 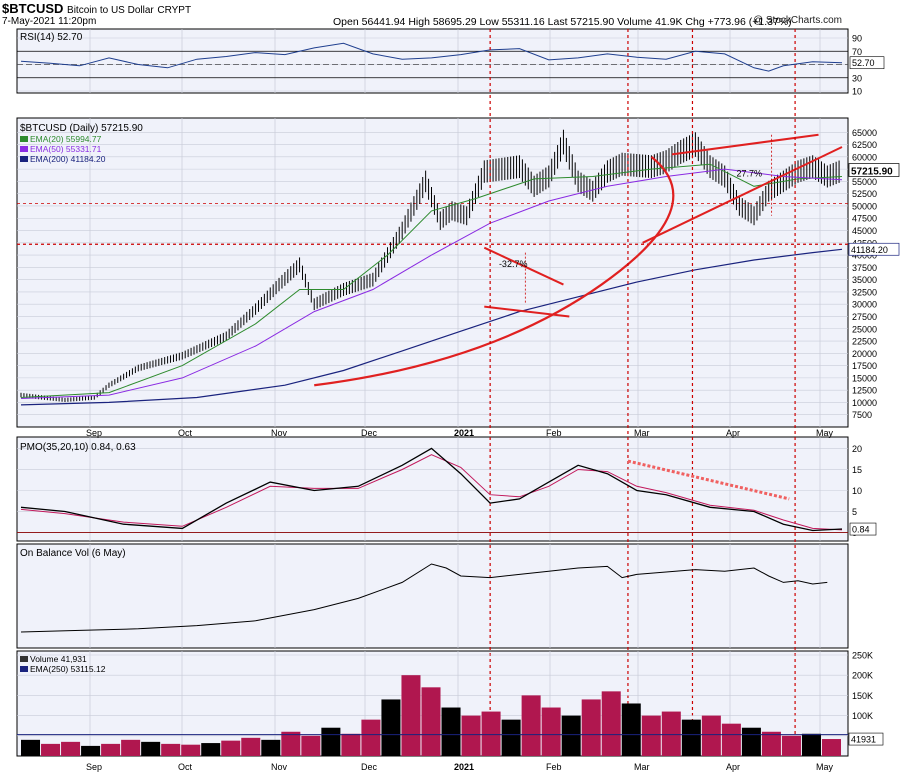 I want to click on ema-legend-label: EMA(50) 55331.71, so click(x=66, y=149).